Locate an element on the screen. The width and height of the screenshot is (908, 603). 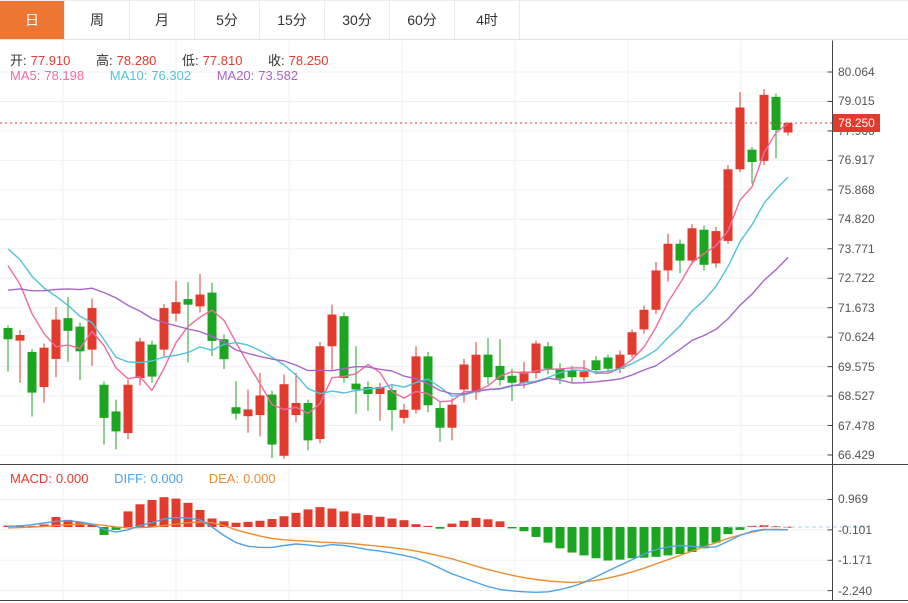
tab-周: 周 is located at coordinates (97, 20).